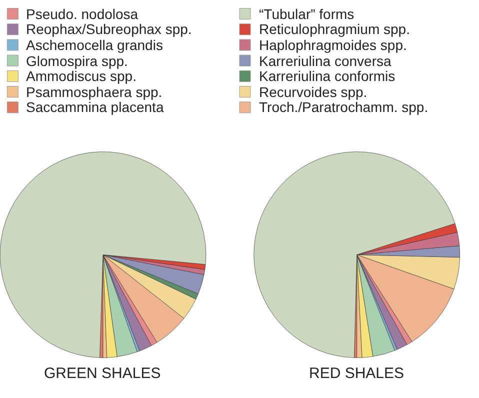 Image resolution: width=479 pixels, height=398 pixels. I want to click on legend-label: Haplophragmoides spp., so click(333, 45).